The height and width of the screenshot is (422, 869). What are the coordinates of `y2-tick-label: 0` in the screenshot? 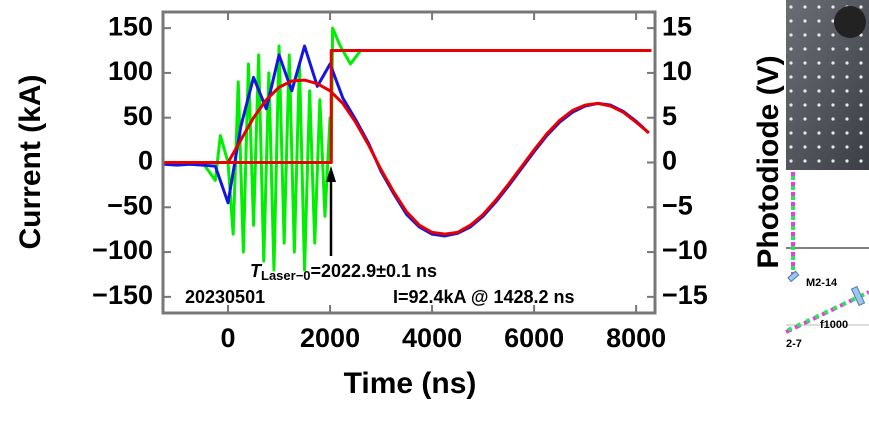 It's located at (669, 161).